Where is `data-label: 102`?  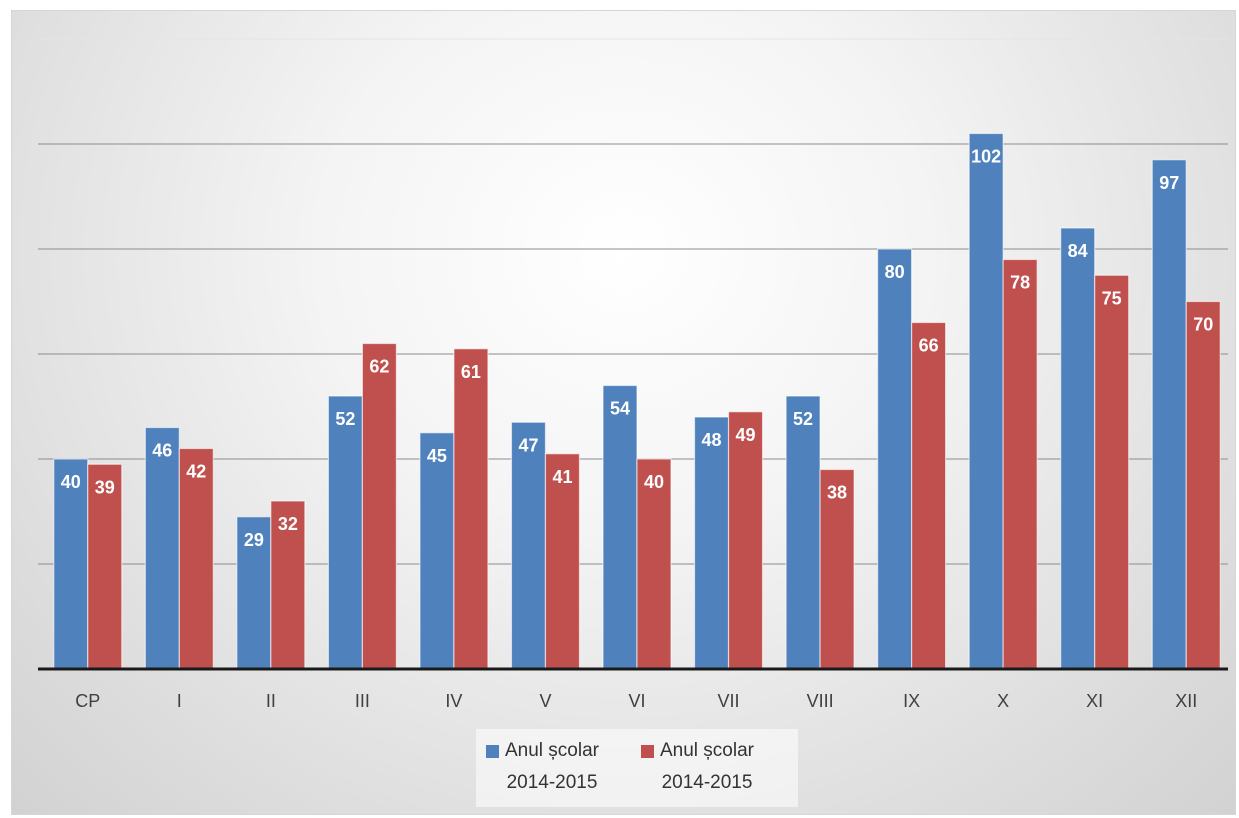
data-label: 102 is located at coordinates (986, 157).